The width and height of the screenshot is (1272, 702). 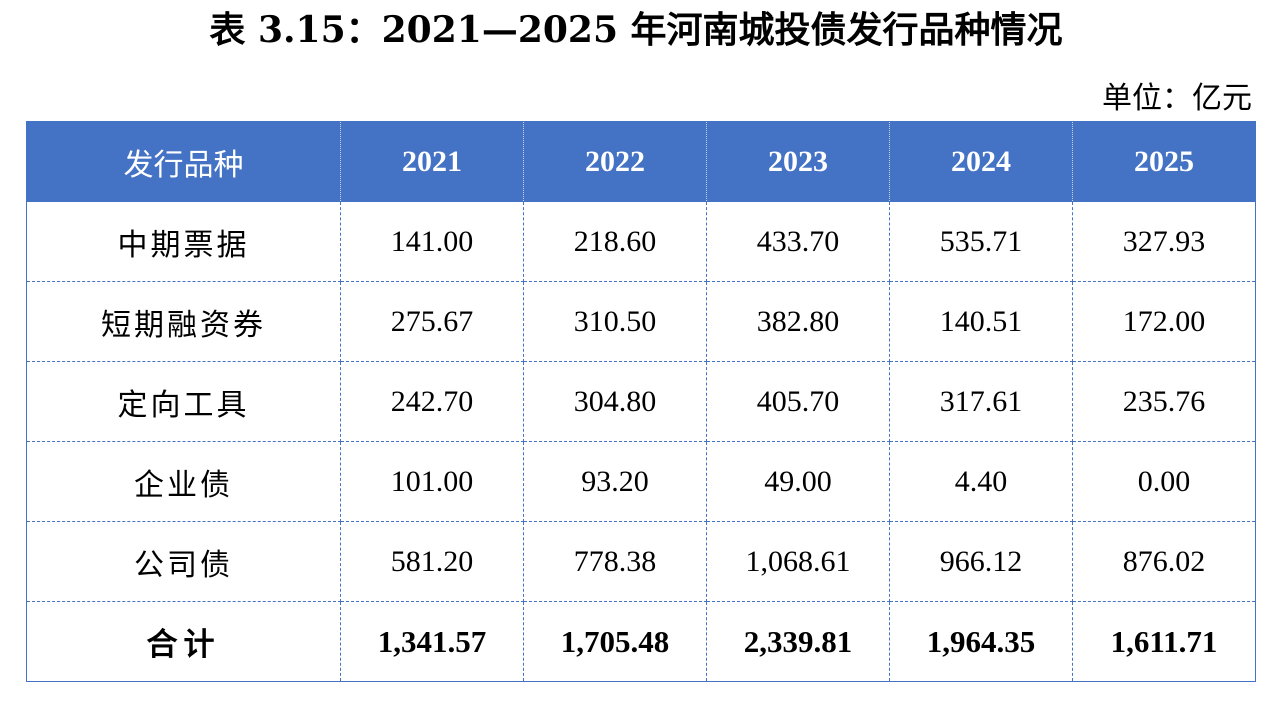 What do you see at coordinates (183, 561) in the screenshot?
I see `row-category: 公司债` at bounding box center [183, 561].